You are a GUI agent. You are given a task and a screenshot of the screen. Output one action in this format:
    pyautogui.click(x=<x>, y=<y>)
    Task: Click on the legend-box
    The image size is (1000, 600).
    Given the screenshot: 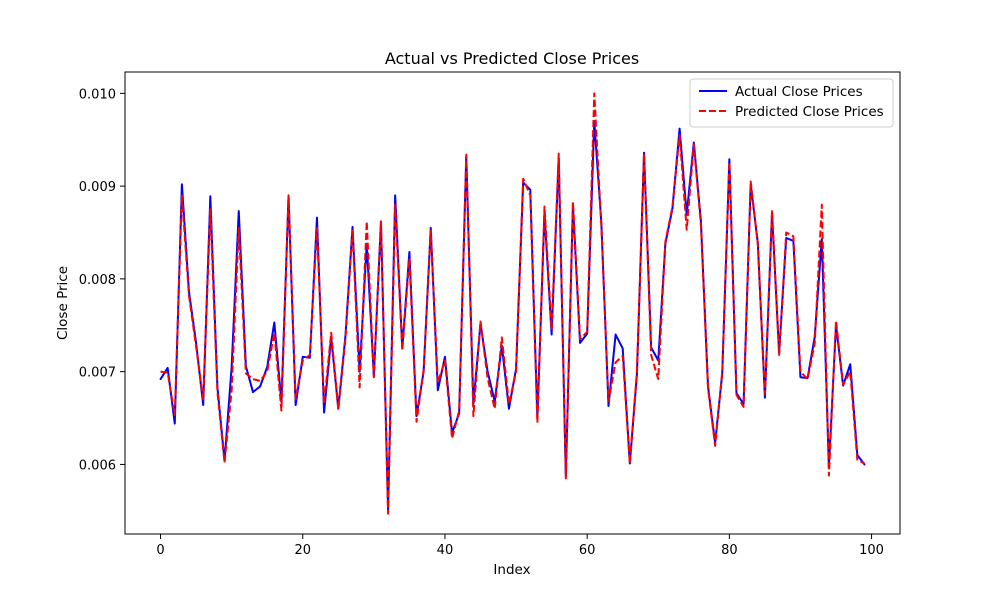 What is the action you would take?
    pyautogui.click(x=791, y=103)
    